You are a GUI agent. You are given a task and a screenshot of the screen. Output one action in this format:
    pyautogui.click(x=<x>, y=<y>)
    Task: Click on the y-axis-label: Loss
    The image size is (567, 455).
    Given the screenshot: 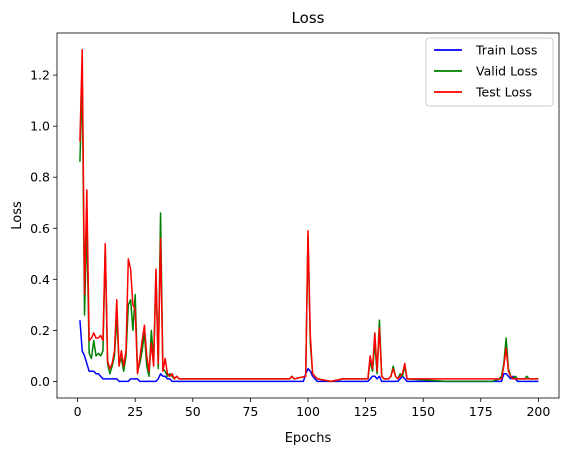 What is the action you would take?
    pyautogui.click(x=17, y=215)
    